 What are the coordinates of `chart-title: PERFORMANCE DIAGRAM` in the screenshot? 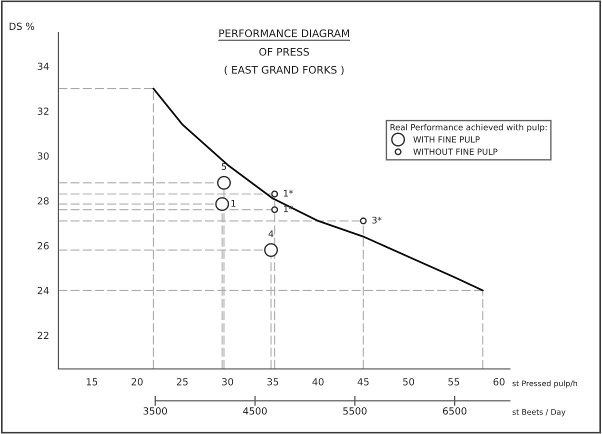 It's located at (284, 33).